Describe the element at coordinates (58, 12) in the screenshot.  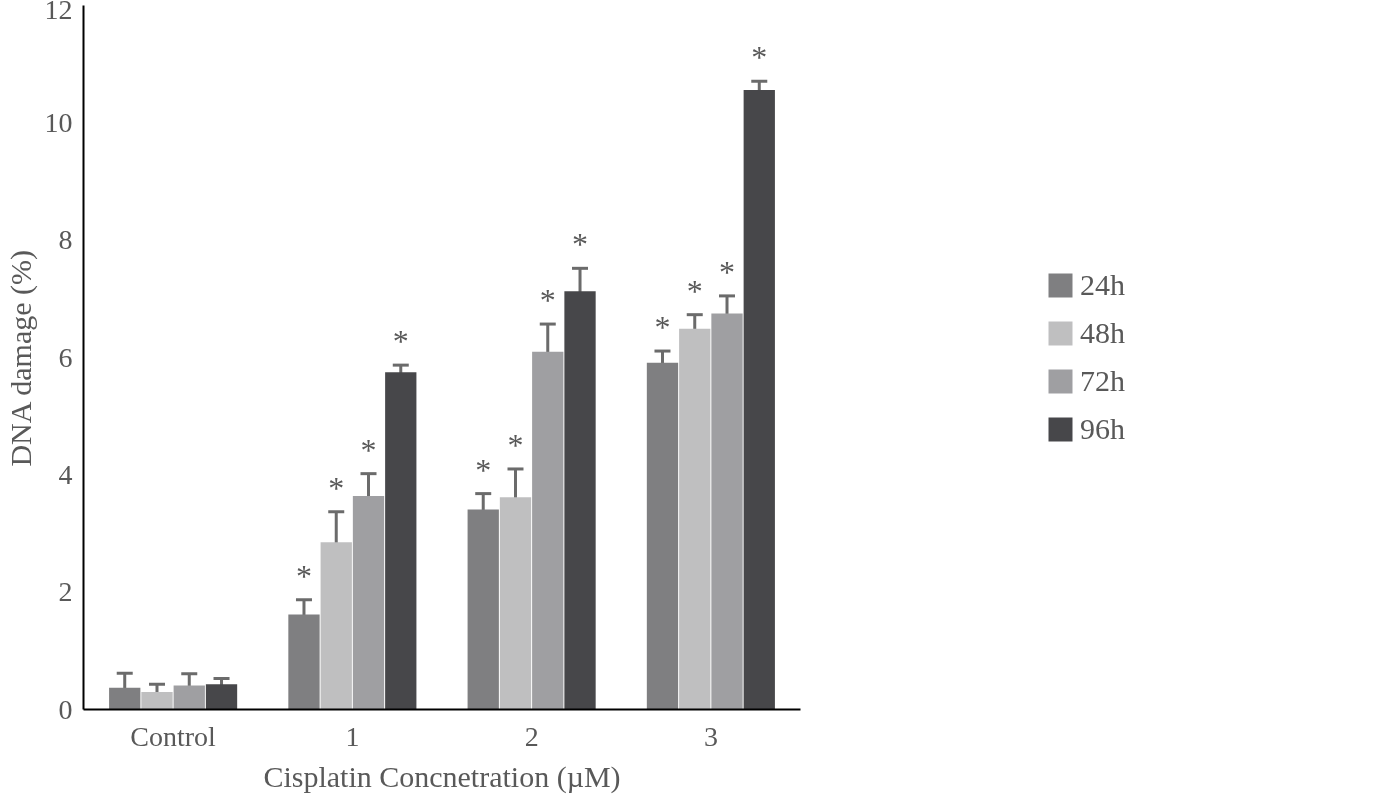
I see `y-tick-label: 12` at that location.